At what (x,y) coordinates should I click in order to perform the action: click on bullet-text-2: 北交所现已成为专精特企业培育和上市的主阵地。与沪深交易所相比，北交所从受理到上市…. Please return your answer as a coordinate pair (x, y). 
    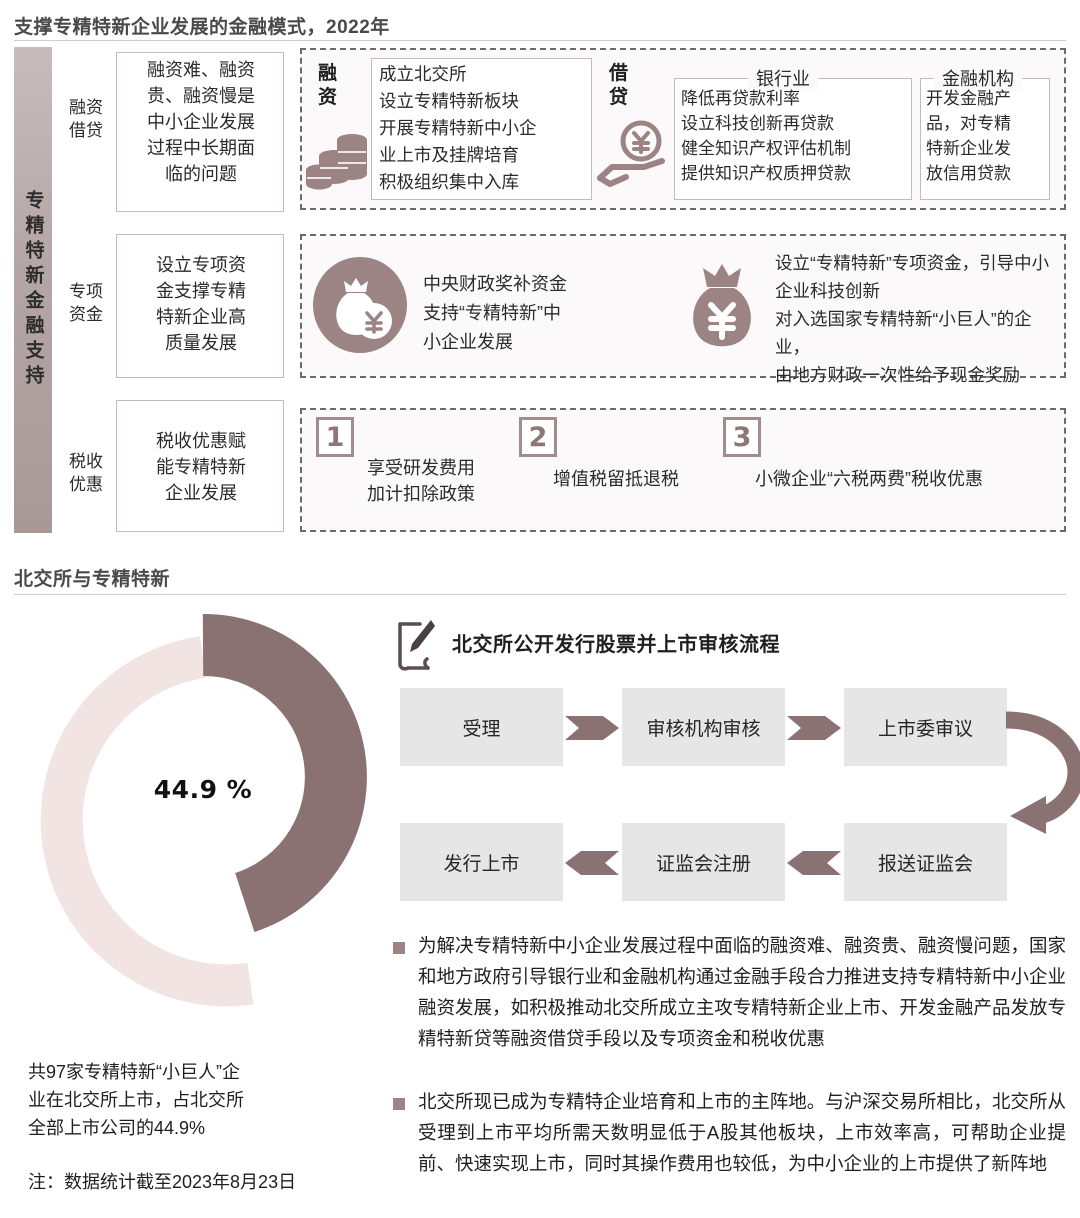
    Looking at the image, I should click on (742, 1132).